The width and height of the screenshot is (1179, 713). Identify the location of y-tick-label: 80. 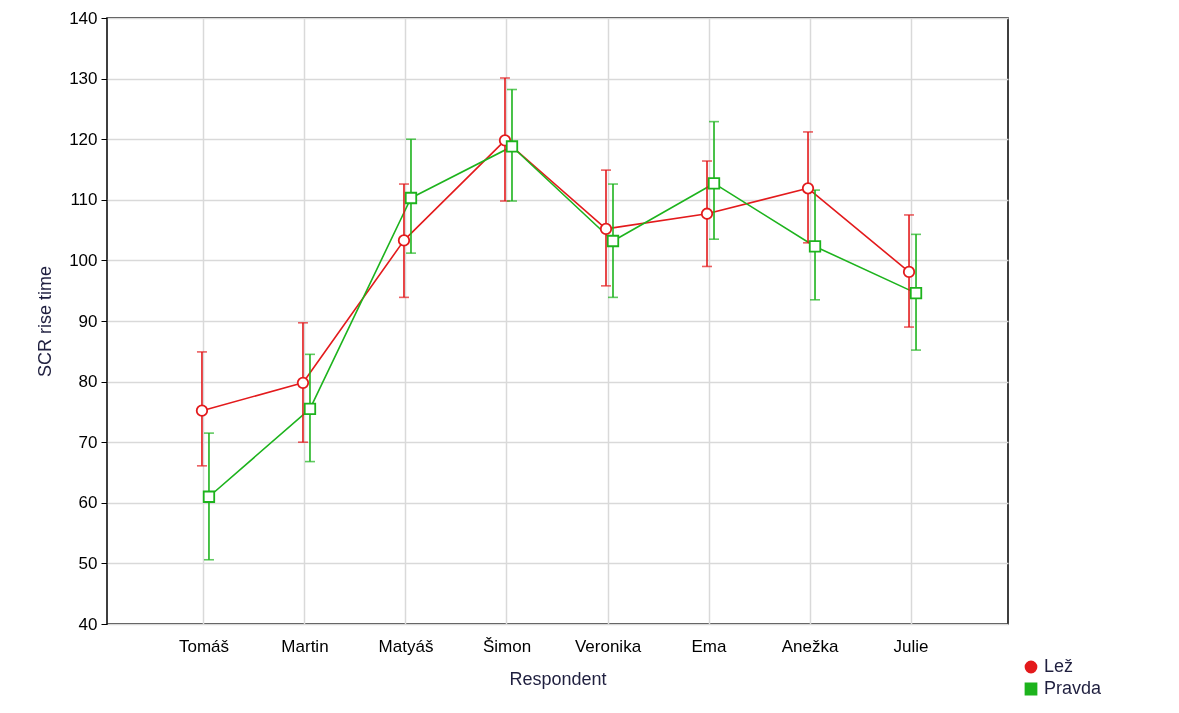
(88, 382).